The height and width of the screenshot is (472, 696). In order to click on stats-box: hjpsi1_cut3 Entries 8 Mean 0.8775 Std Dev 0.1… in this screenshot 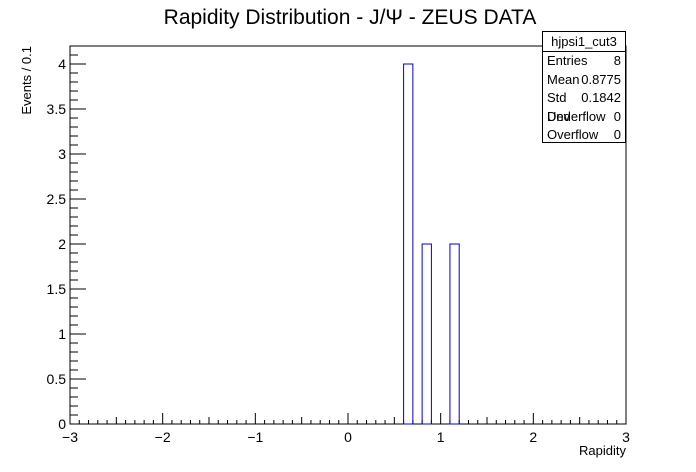, I will do `click(584, 87)`.